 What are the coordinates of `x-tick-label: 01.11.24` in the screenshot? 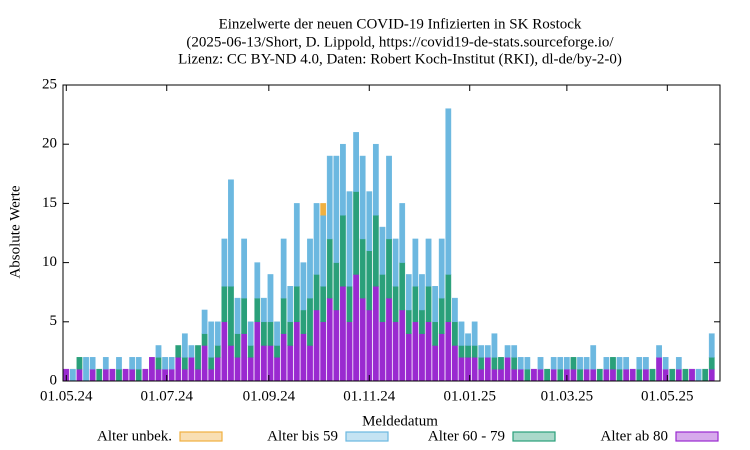 It's located at (369, 396).